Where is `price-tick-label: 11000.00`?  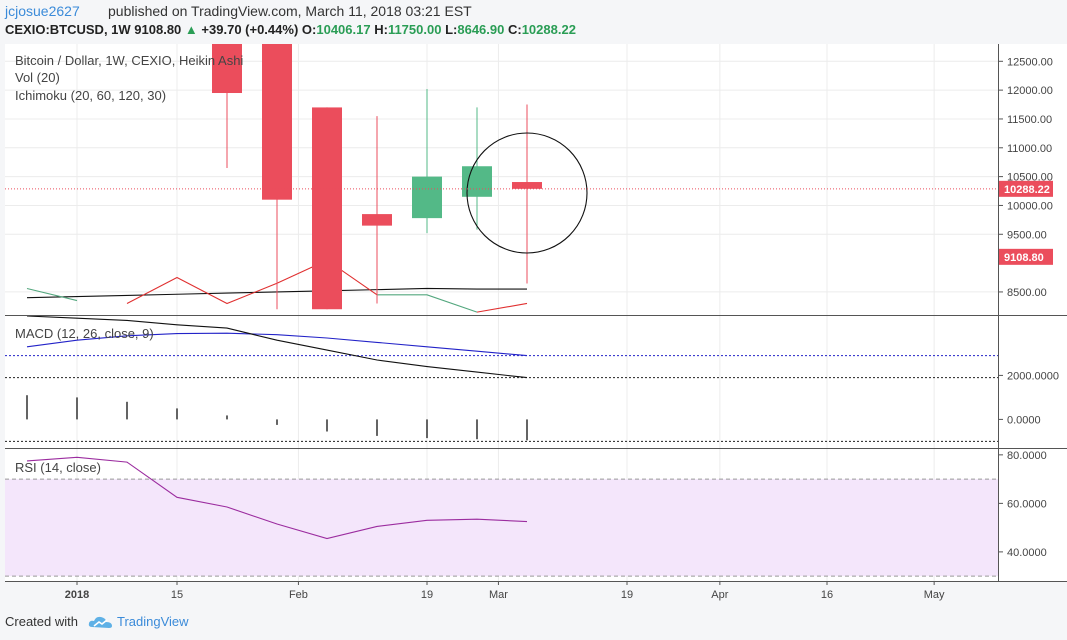 price-tick-label: 11000.00 is located at coordinates (1029, 149).